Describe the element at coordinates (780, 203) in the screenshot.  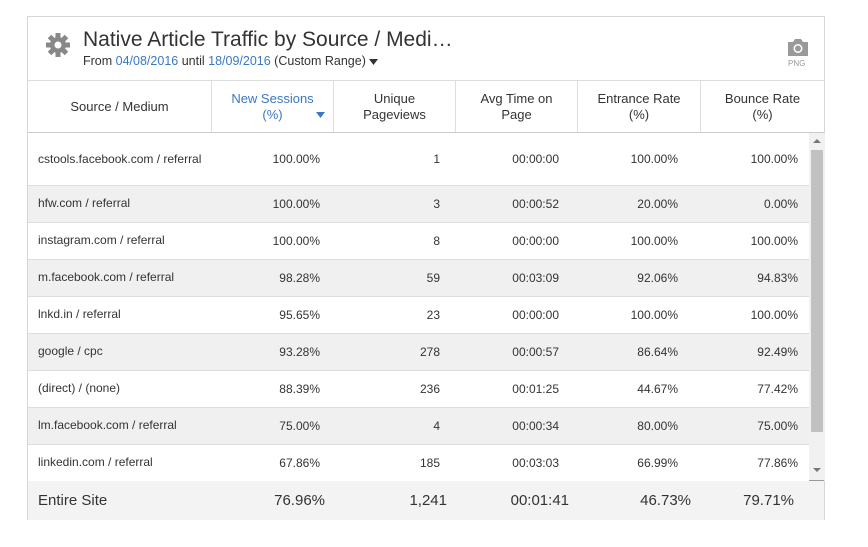
I see `value-cell: 0.00%` at that location.